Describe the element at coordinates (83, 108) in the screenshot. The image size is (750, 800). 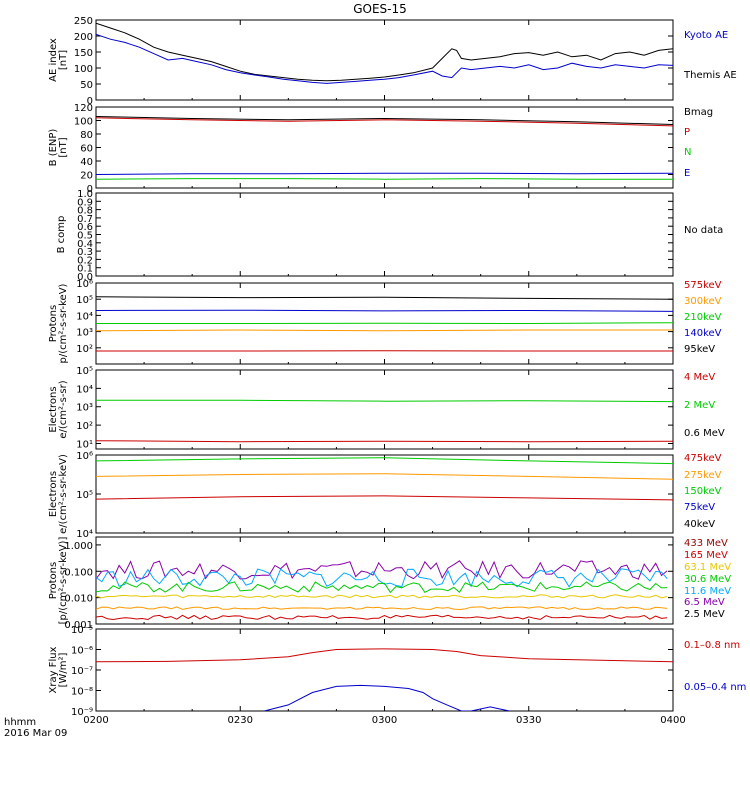
I see `y-tick-label: 120` at that location.